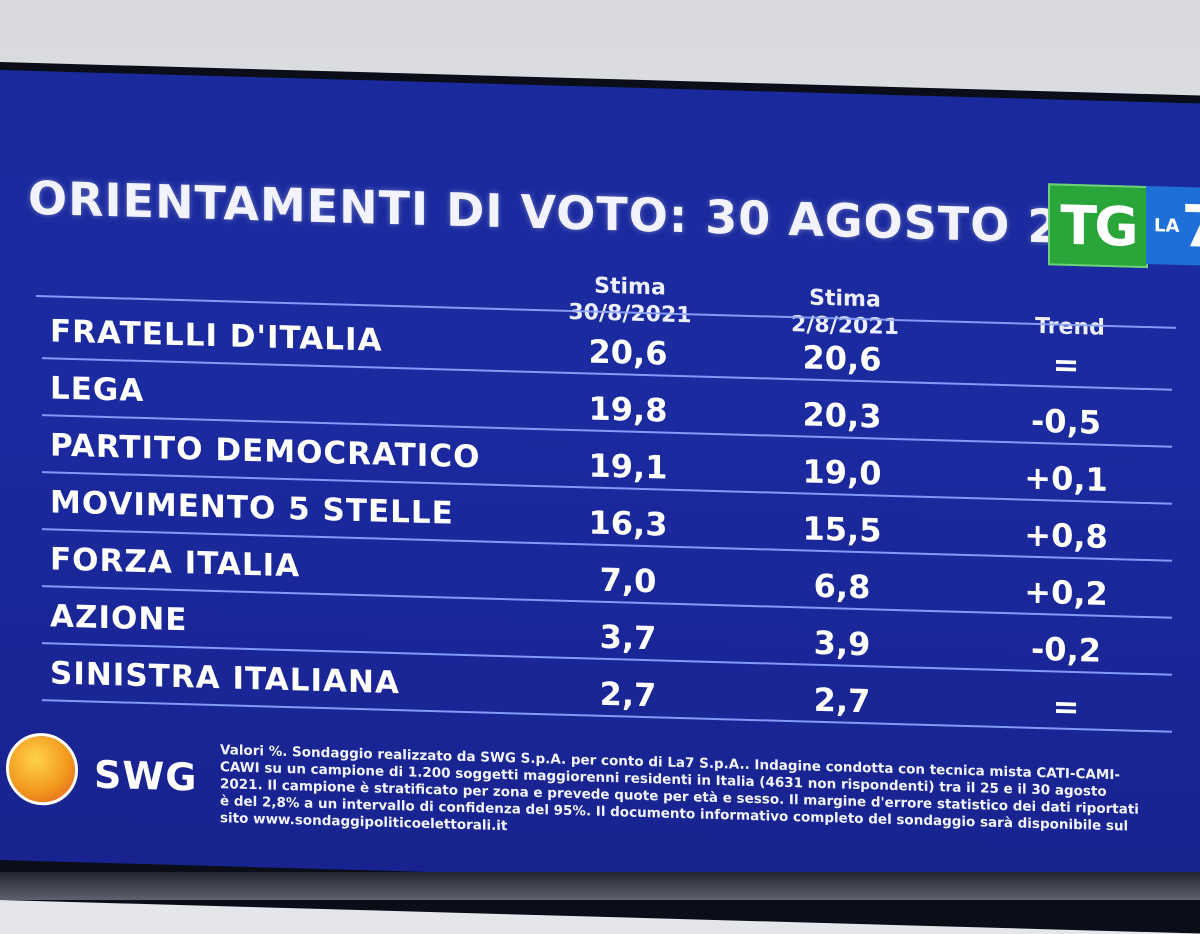  What do you see at coordinates (628, 523) in the screenshot?
I see `value-current: 16,3` at bounding box center [628, 523].